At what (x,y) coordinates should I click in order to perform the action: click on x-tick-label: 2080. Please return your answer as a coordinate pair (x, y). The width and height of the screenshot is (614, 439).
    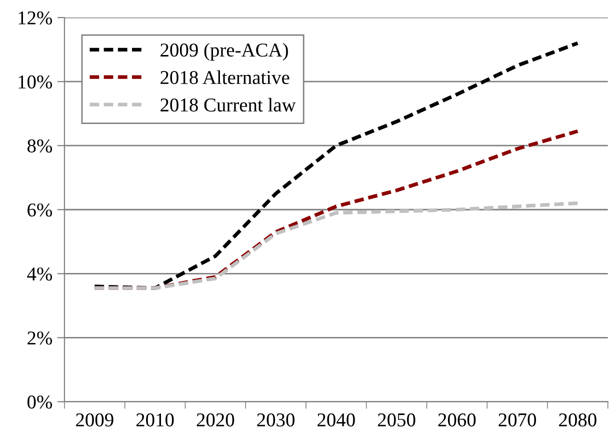
    Looking at the image, I should click on (577, 419).